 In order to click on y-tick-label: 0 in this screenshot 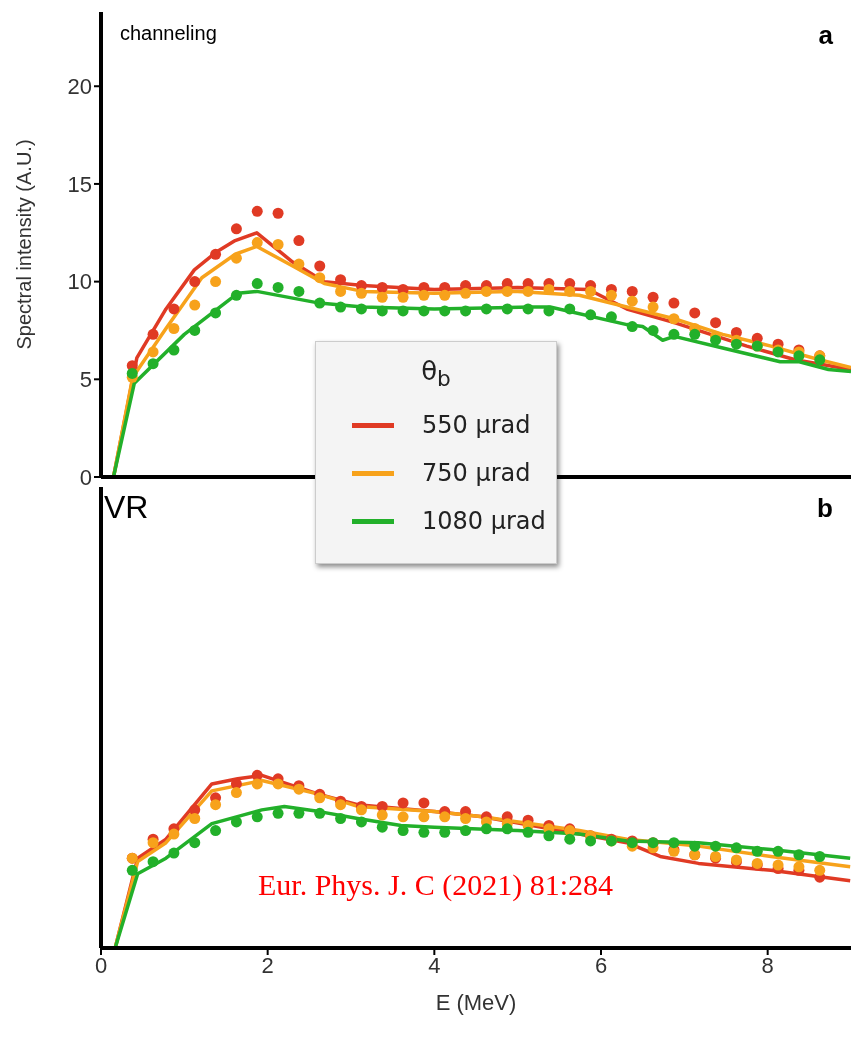, I will do `click(85, 477)`.